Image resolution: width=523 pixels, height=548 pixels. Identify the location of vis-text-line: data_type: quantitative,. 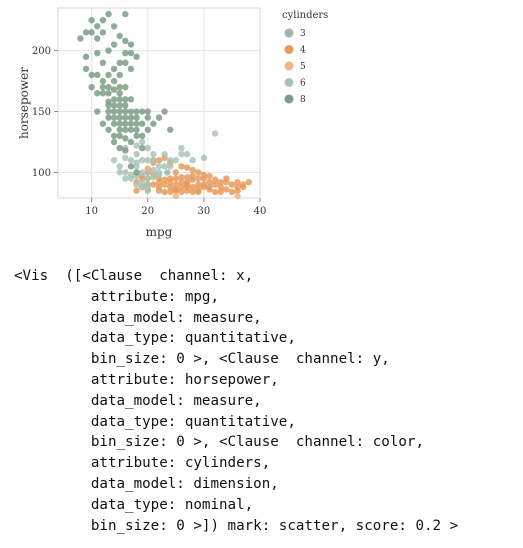
(155, 421).